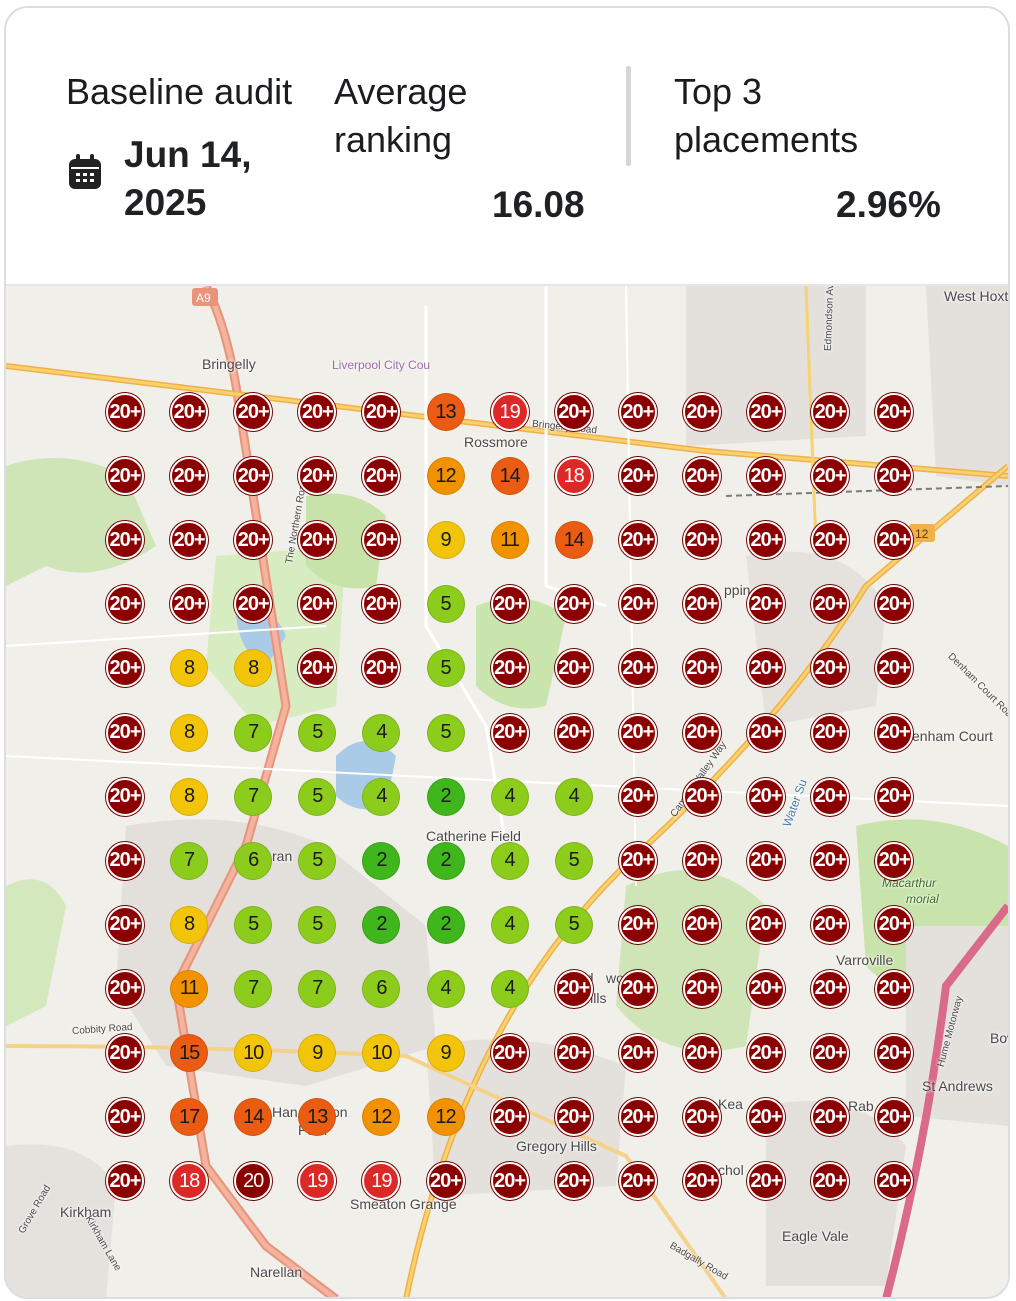 The image size is (1016, 1301). What do you see at coordinates (189, 1117) in the screenshot?
I see `rank-pin: 17` at bounding box center [189, 1117].